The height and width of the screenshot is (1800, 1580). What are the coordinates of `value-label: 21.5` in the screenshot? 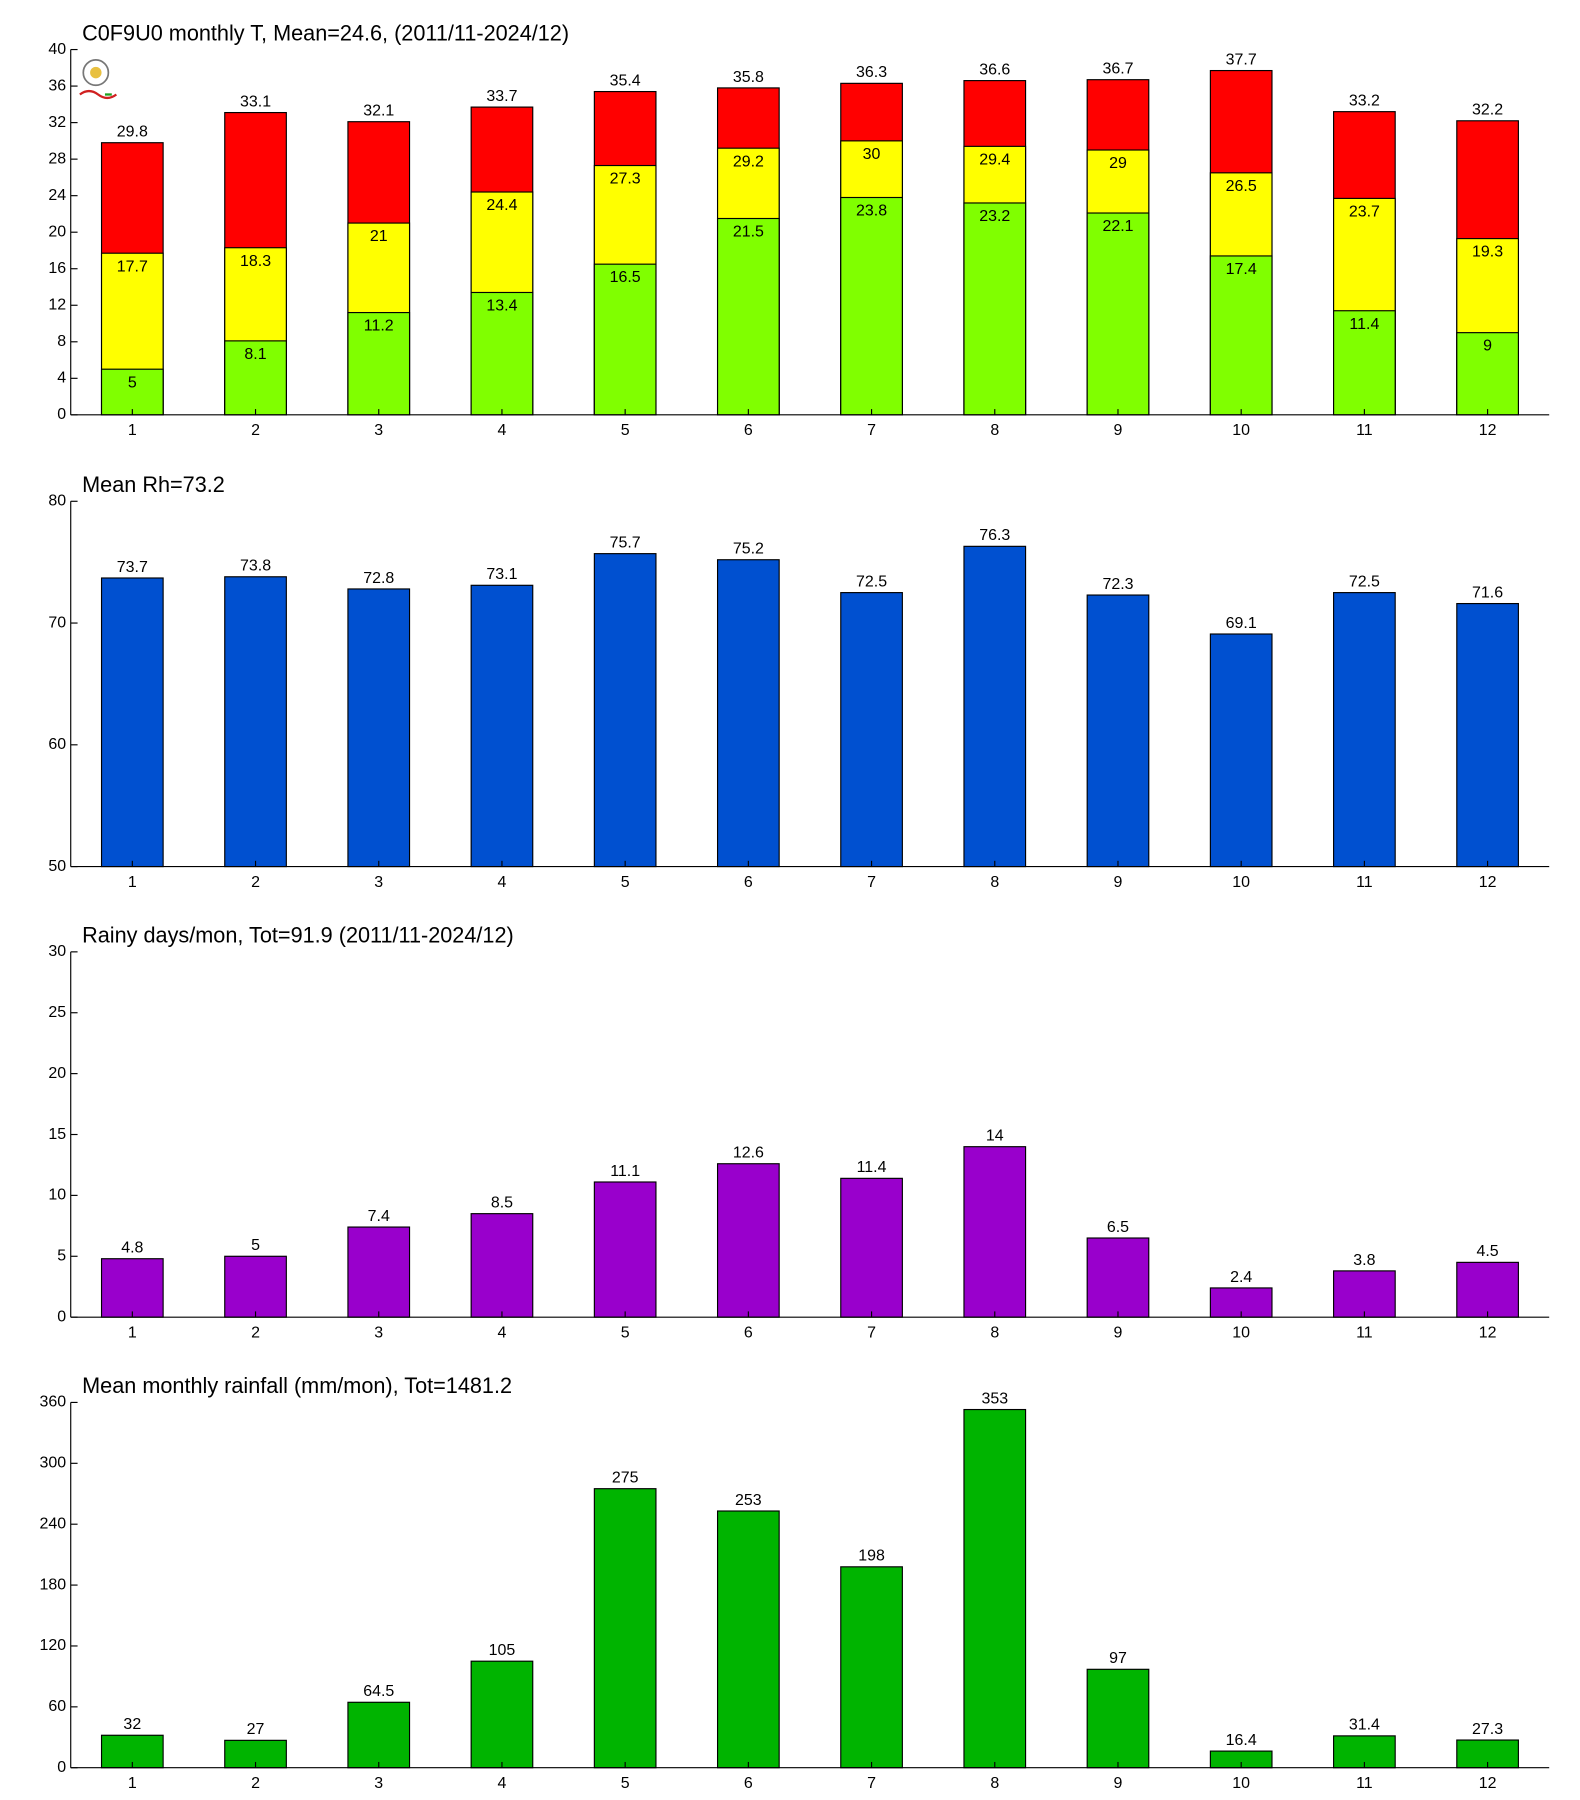 It's located at (748, 232).